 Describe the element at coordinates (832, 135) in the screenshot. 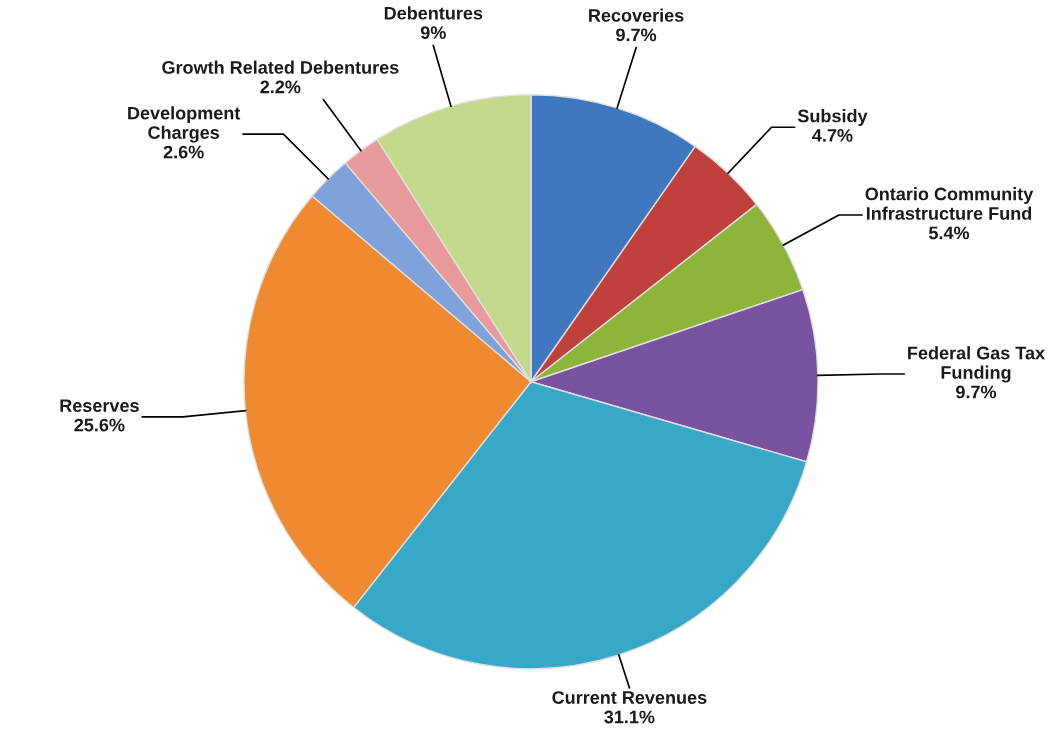

I see `data-label: 4.7%` at that location.